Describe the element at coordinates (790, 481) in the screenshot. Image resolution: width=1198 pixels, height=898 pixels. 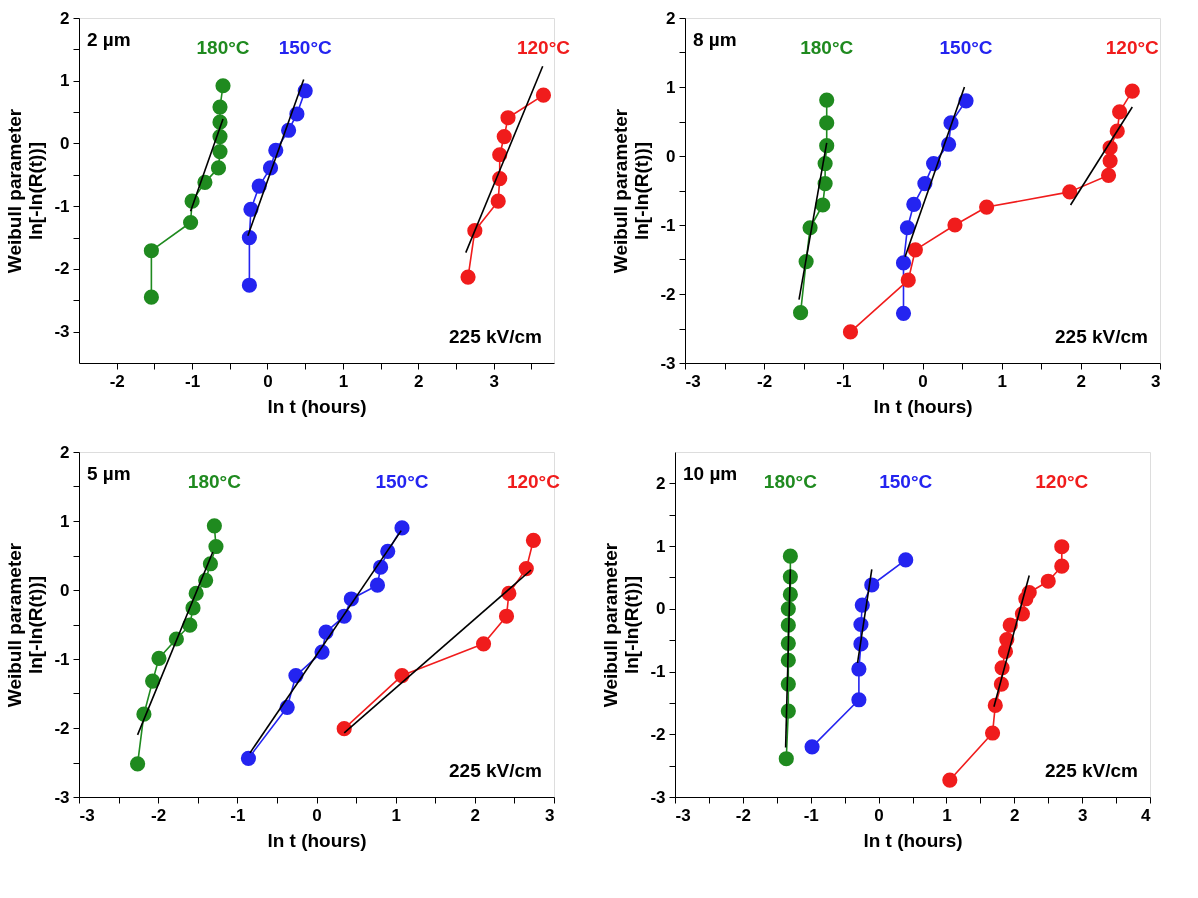
I see `text: 180°C` at that location.